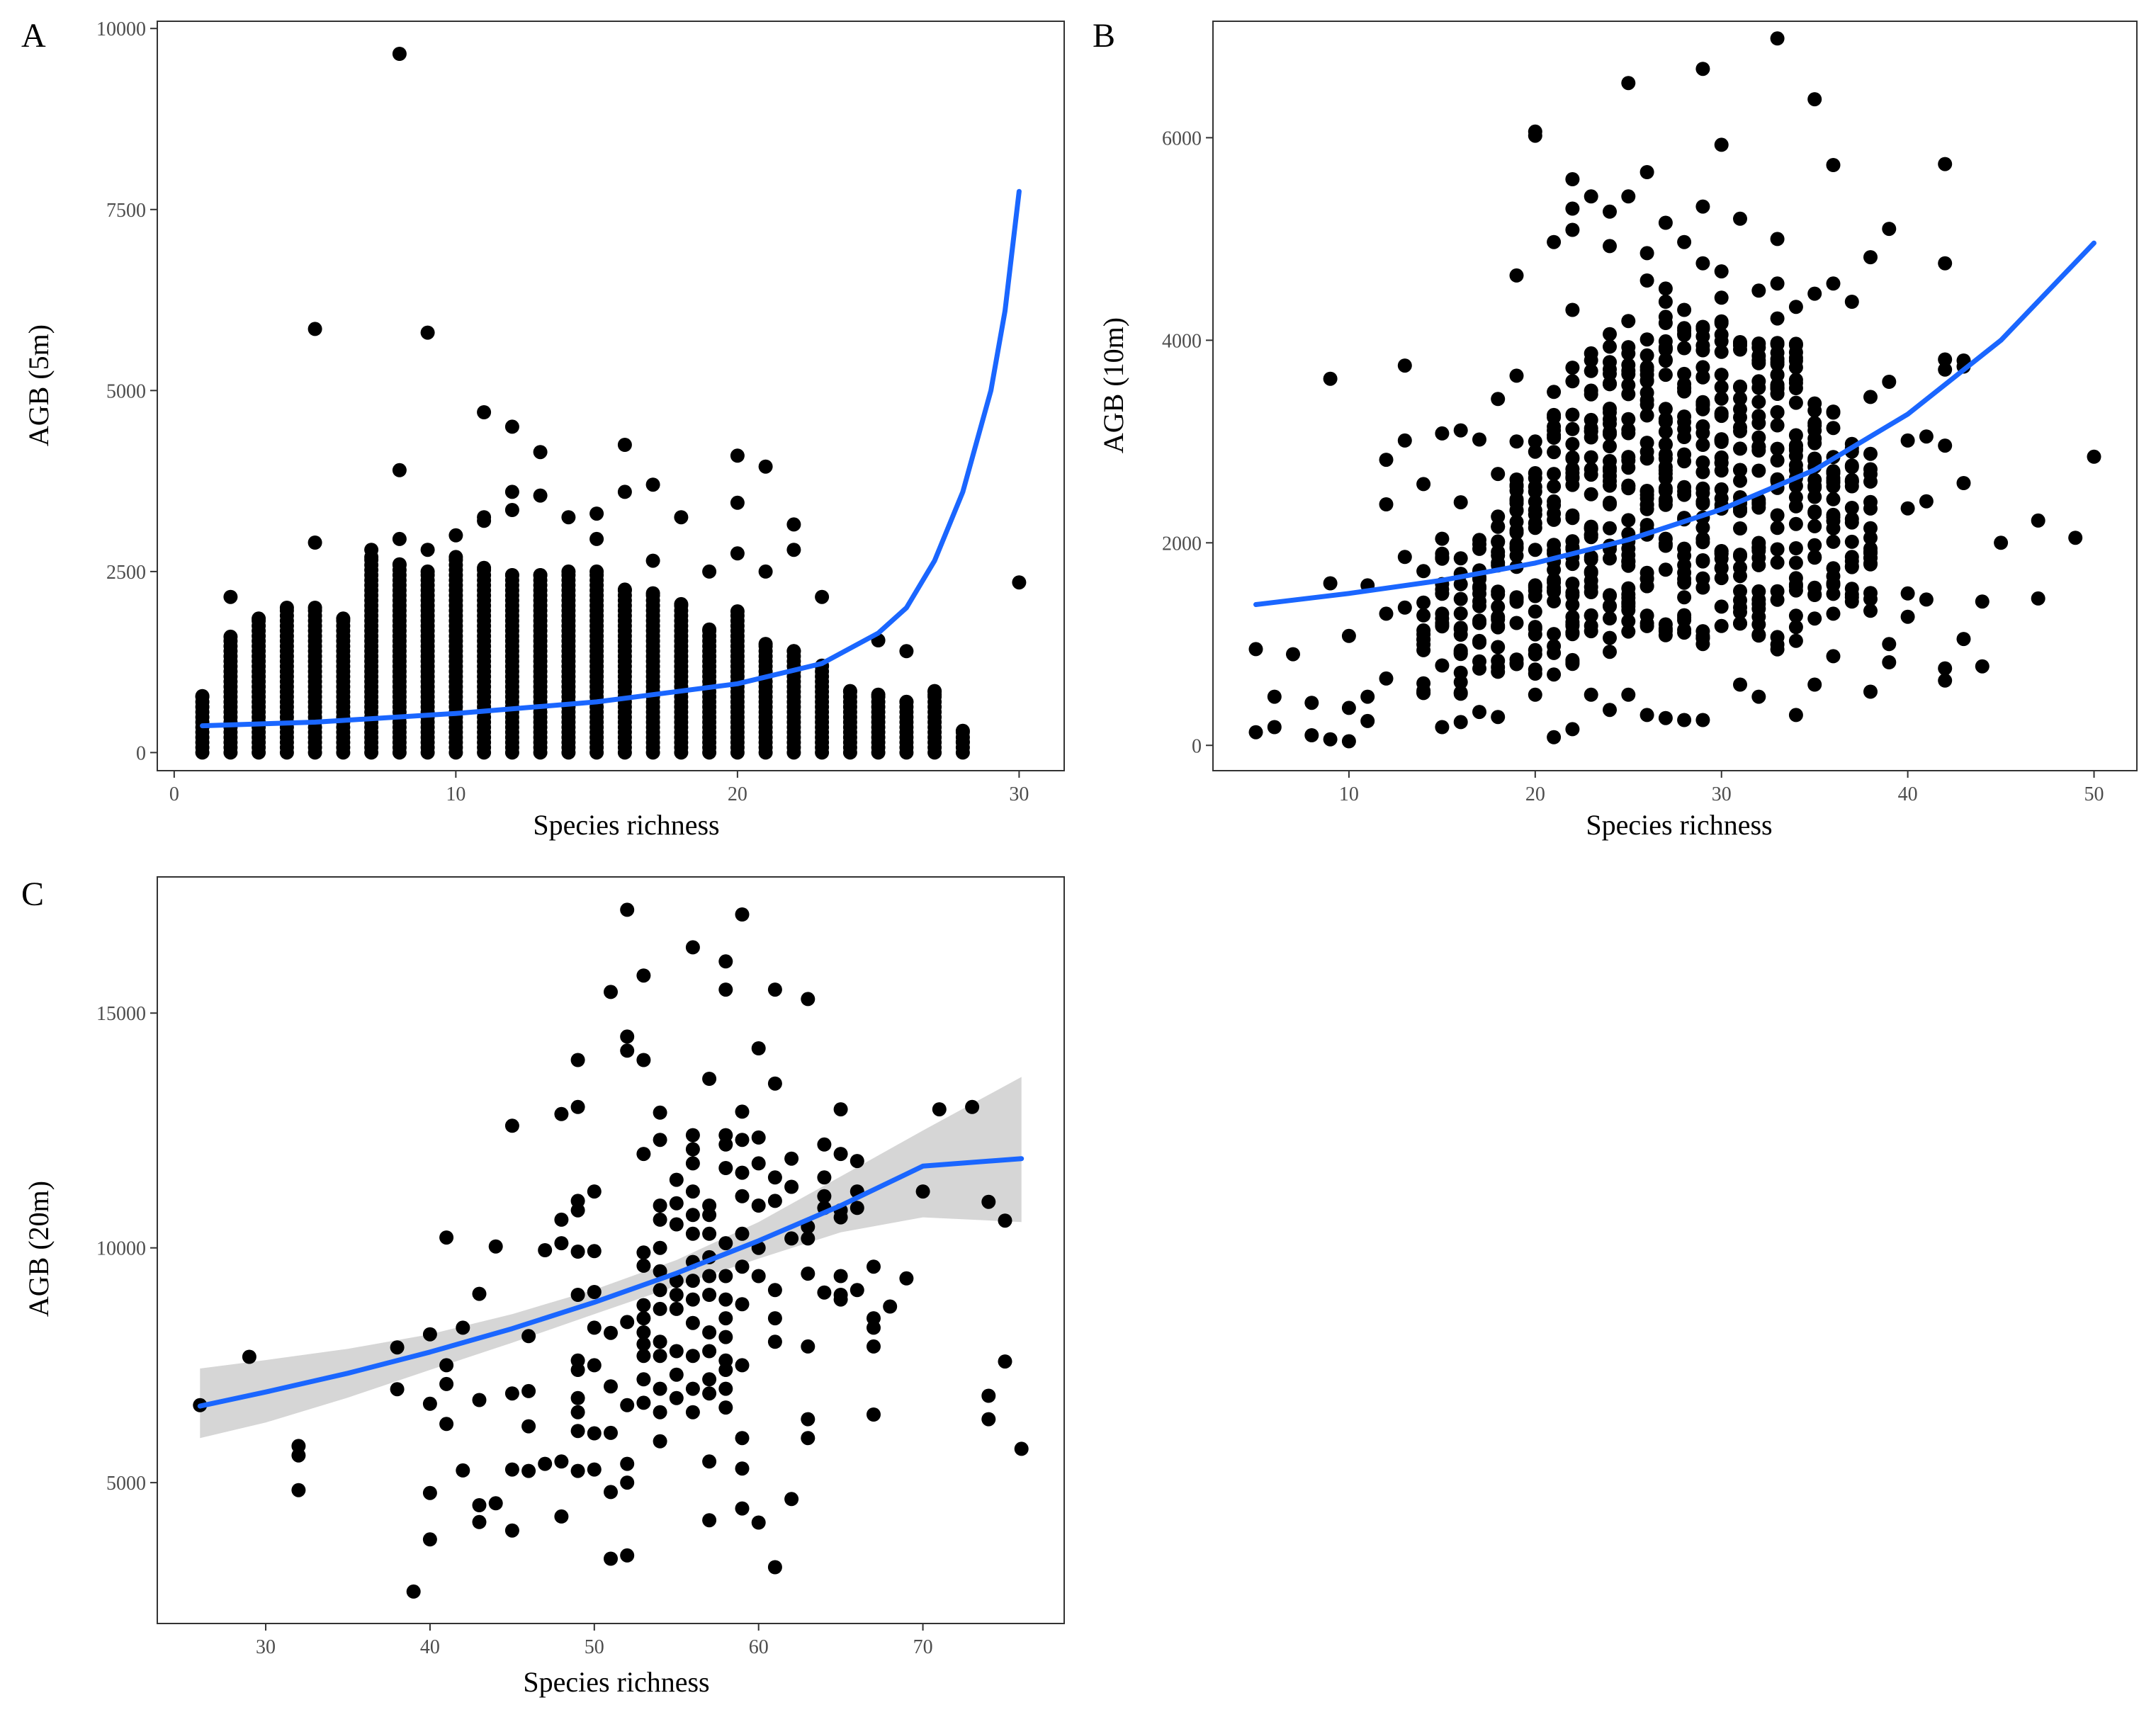 Image resolution: width=2156 pixels, height=1734 pixels. Describe the element at coordinates (1674, 423) in the screenshot. I see `fit-line-b` at that location.